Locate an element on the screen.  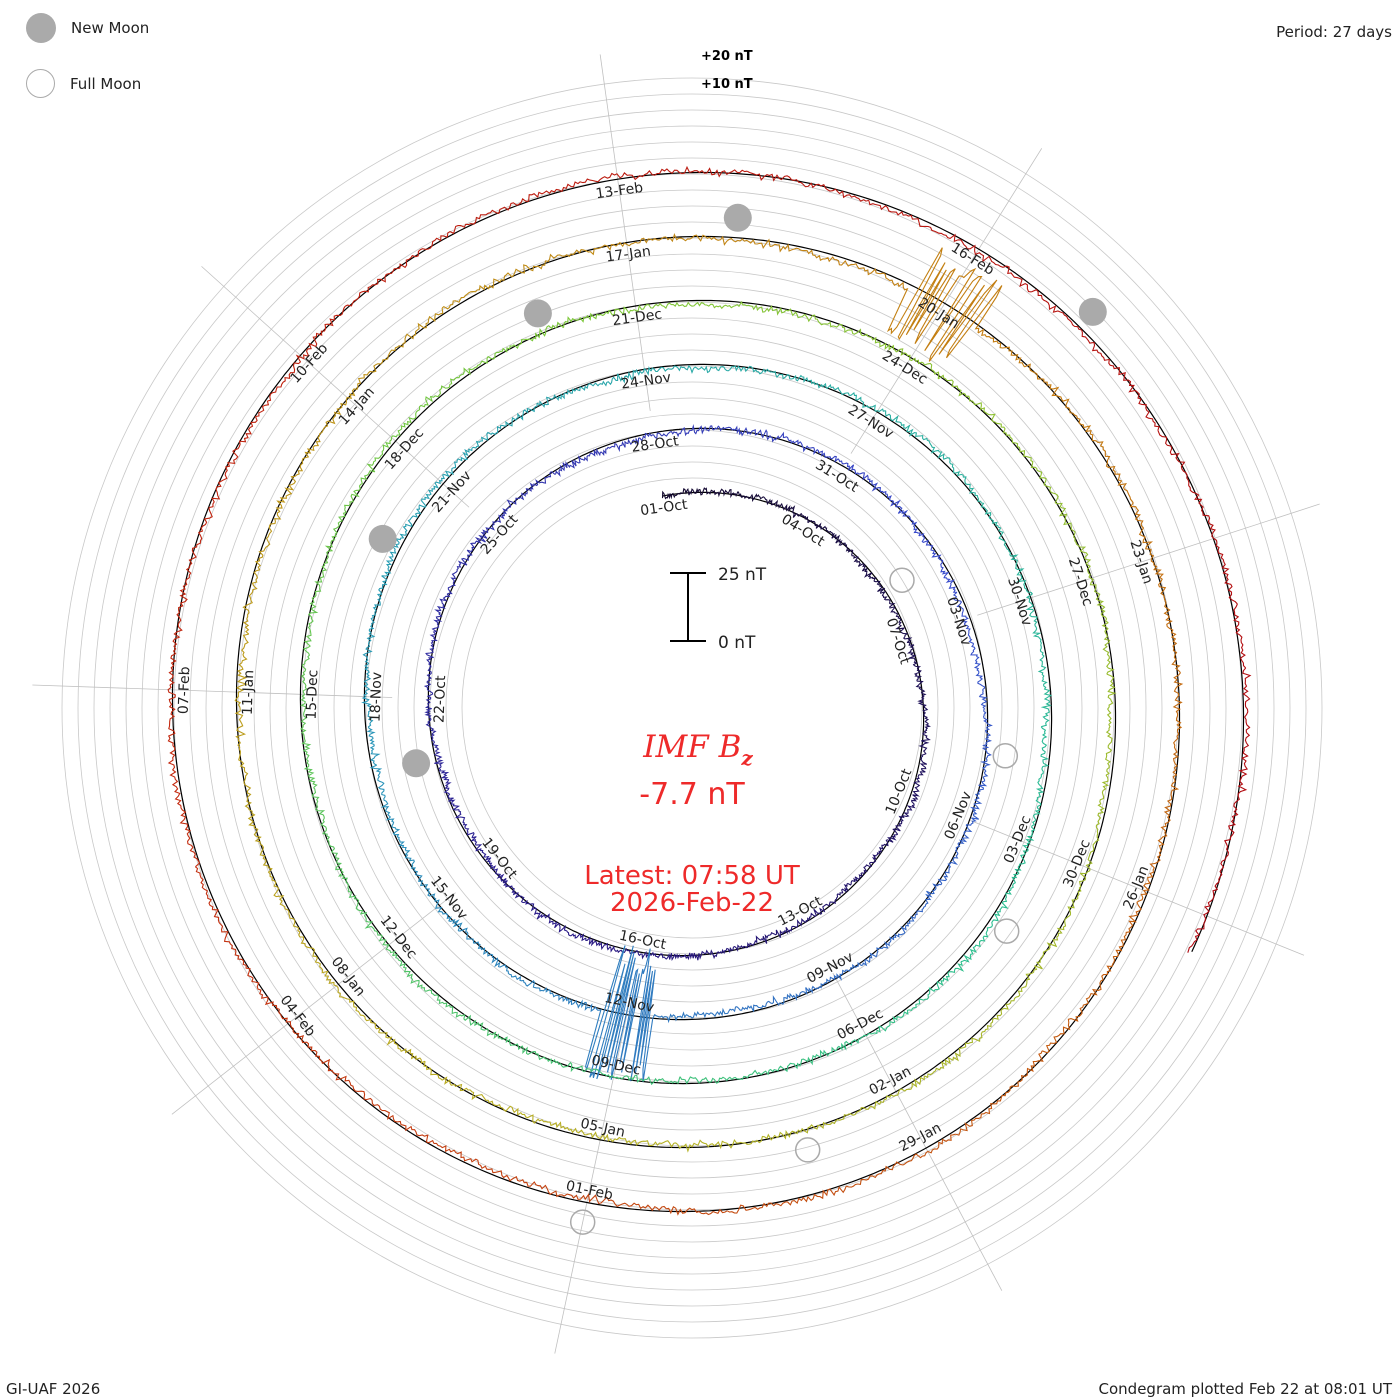
date-label: 29-Jan is located at coordinates (920, 1137).